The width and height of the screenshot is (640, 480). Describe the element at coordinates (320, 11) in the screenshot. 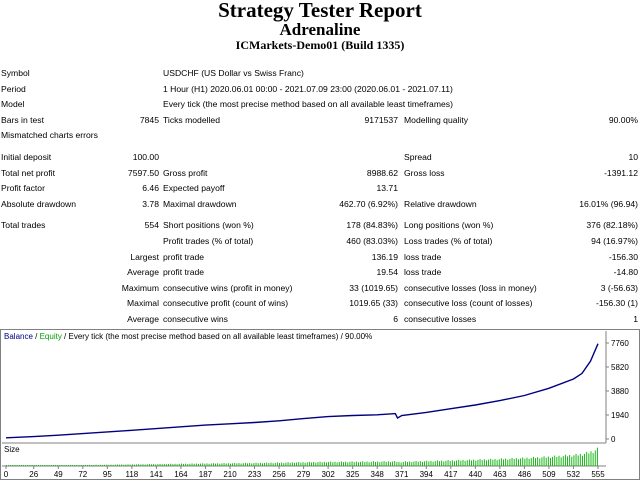

I see `report-title: Strategy Tester Report` at that location.